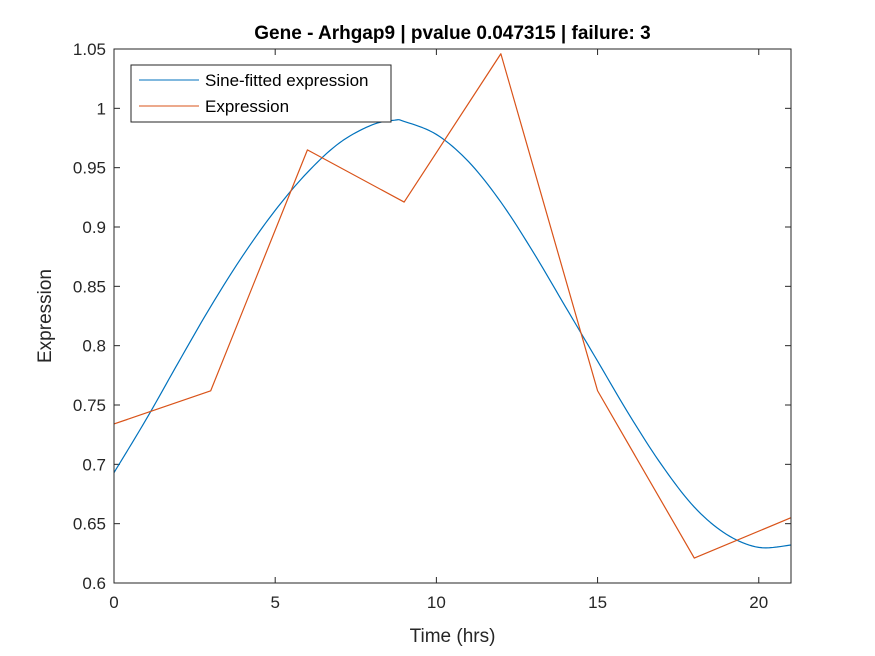  I want to click on y-tick-label: 0.65, so click(89, 524).